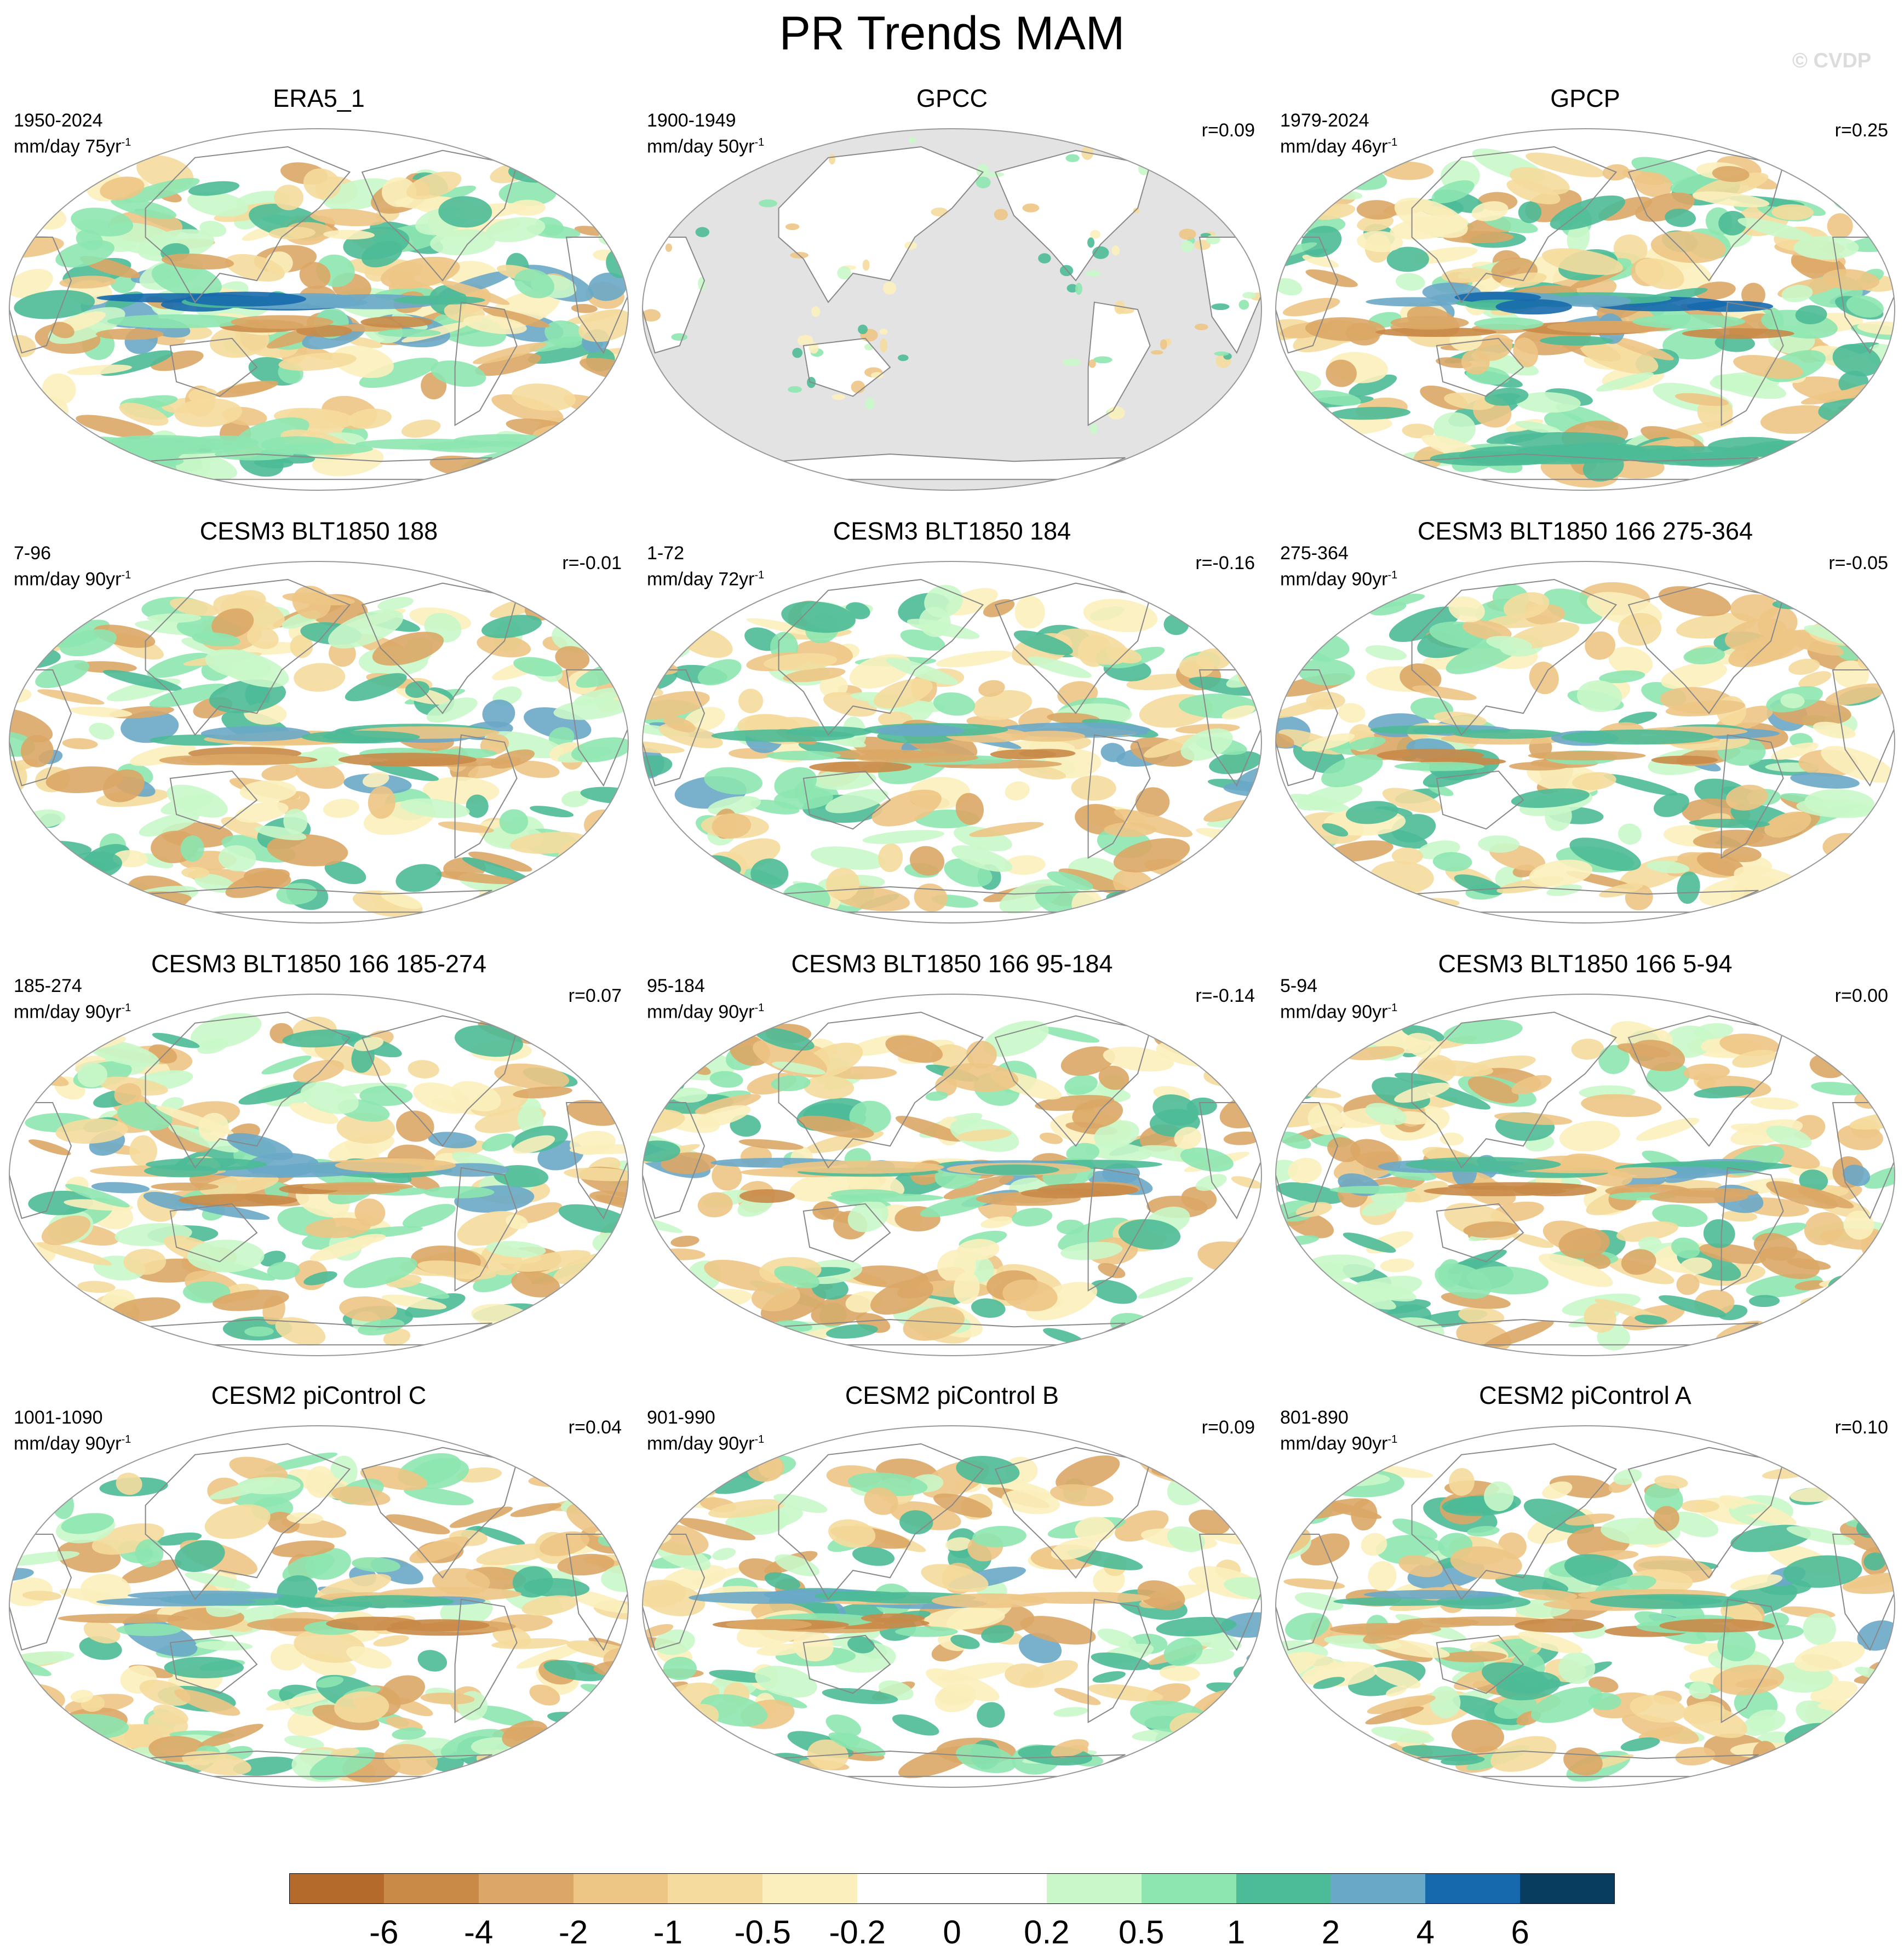 This screenshot has height=1956, width=1904. I want to click on panel-title: CESM2 piControl A, so click(1585, 1395).